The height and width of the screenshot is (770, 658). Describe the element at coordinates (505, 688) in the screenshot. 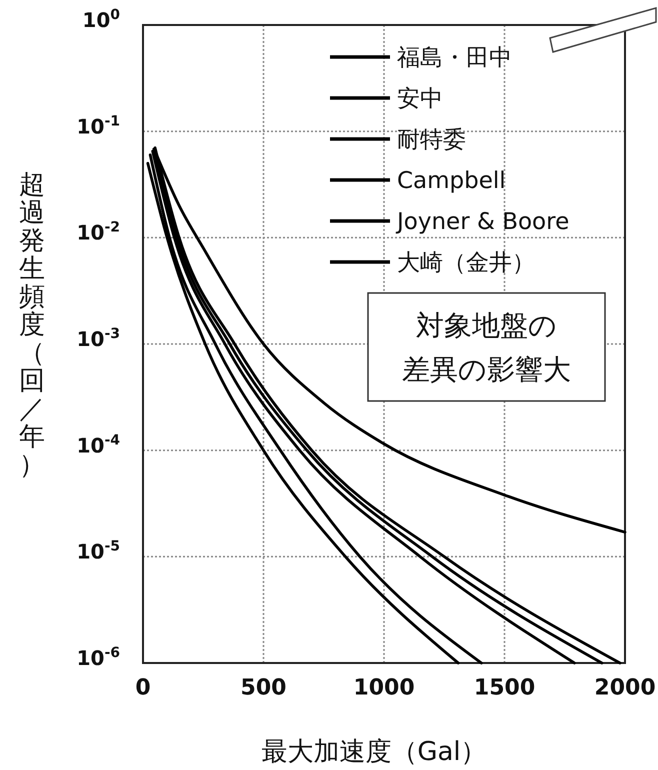

I see `x-tick-label: 1500` at that location.